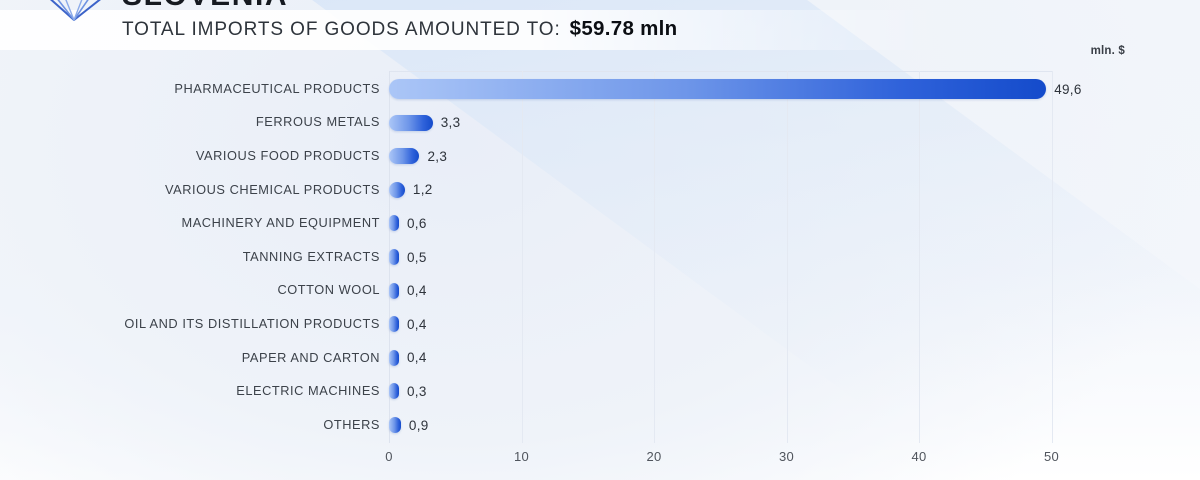  I want to click on category-label: ELECTRIC MACHINES, so click(308, 391).